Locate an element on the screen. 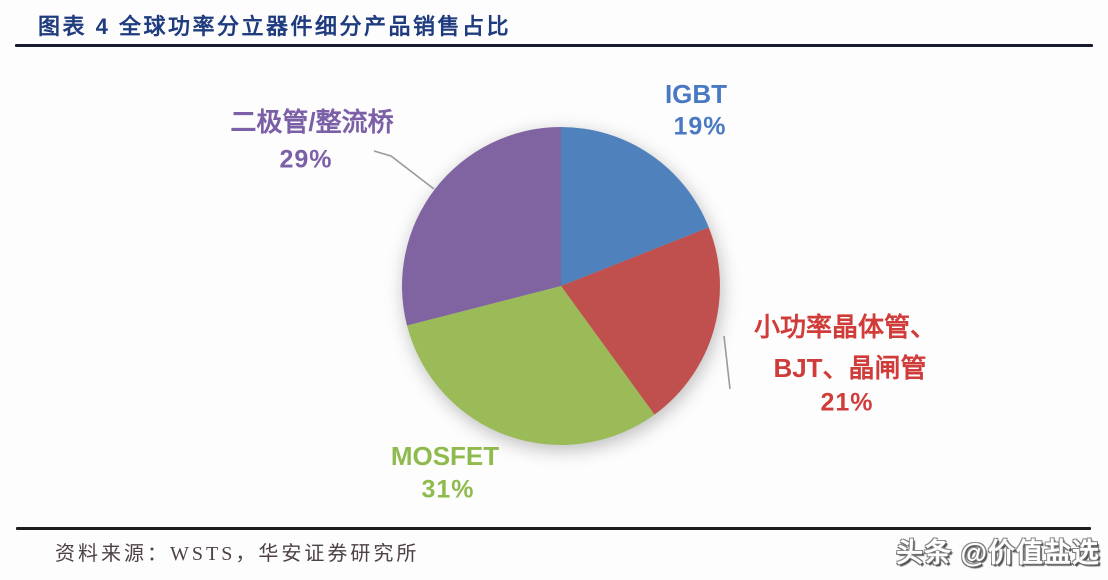 The height and width of the screenshot is (580, 1108). pie-slice-diode is located at coordinates (481, 226).